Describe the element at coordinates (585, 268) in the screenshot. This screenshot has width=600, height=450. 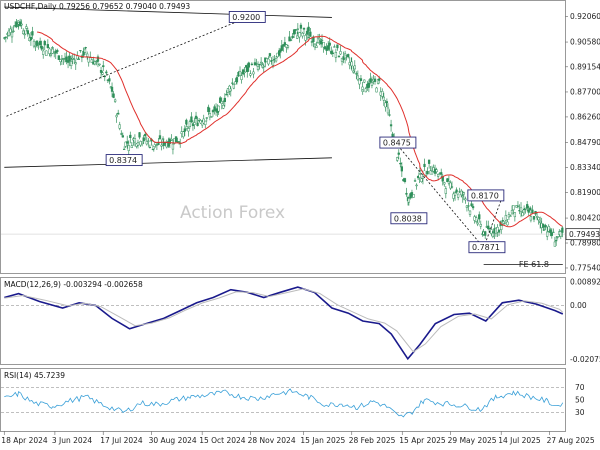
I see `price-ytick-label: 0.77540` at that location.